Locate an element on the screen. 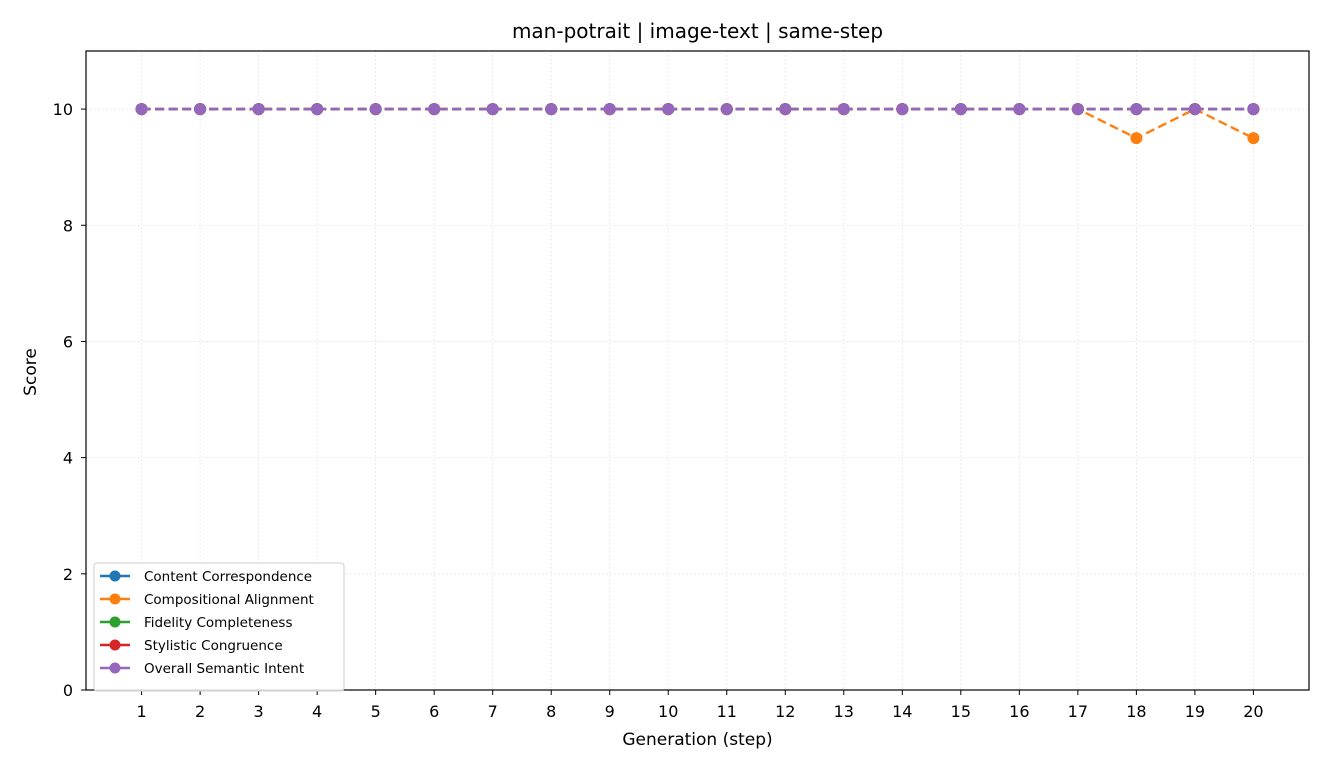 This screenshot has width=1330, height=770. legend-label: Compositional Alignment is located at coordinates (229, 600).